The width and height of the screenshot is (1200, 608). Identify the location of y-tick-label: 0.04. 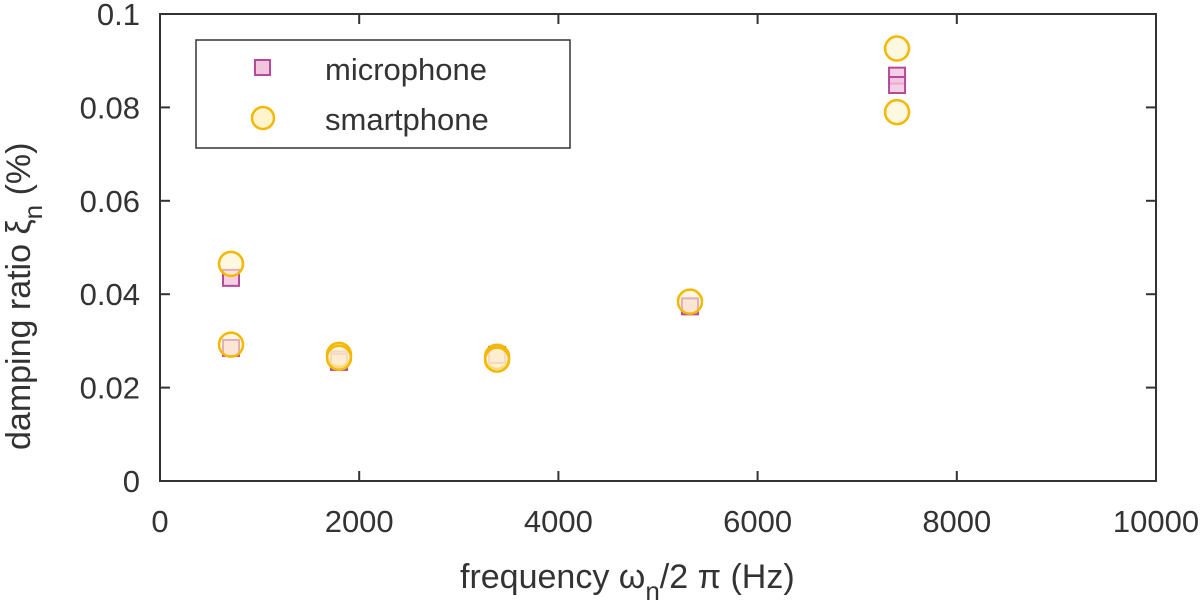
(110, 294).